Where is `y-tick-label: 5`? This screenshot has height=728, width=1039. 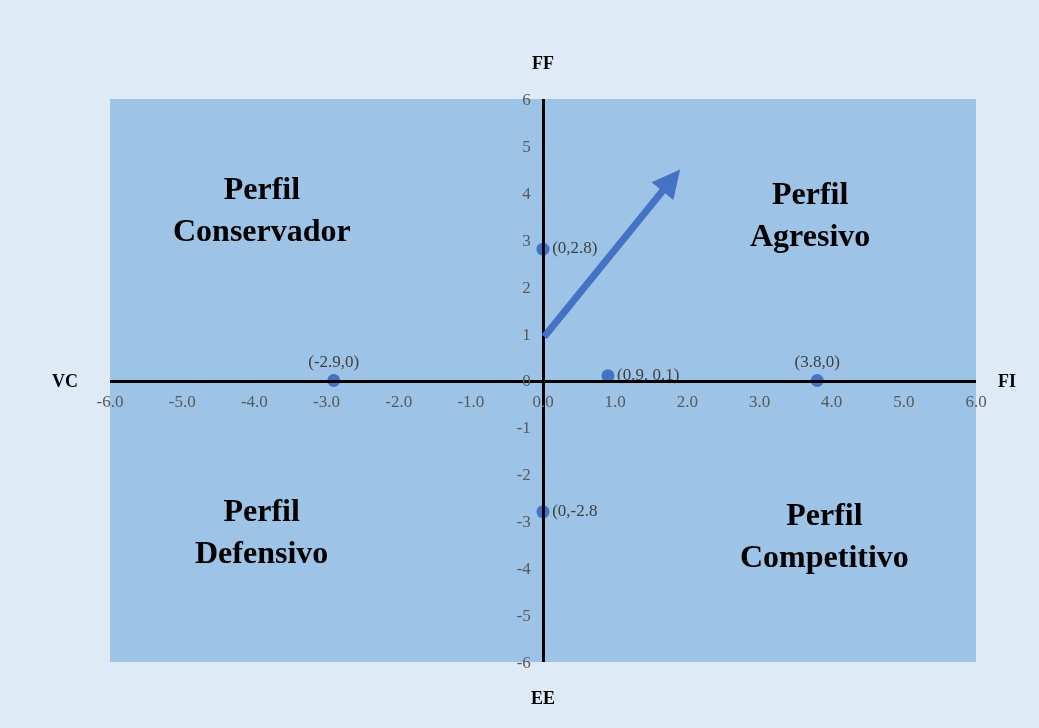
y-tick-label: 5 is located at coordinates (526, 146).